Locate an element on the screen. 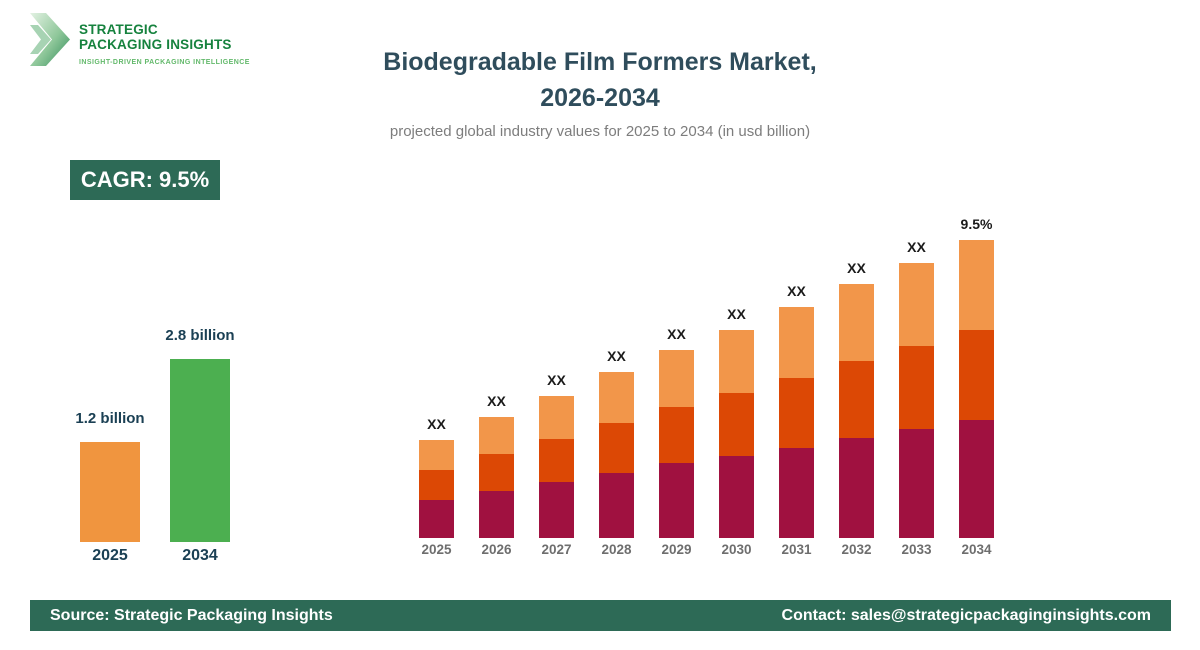 Image resolution: width=1200 pixels, height=650 pixels. brand-tagline: INSIGHT-DRIVEN PACKAGING INTELLIGENCE is located at coordinates (164, 62).